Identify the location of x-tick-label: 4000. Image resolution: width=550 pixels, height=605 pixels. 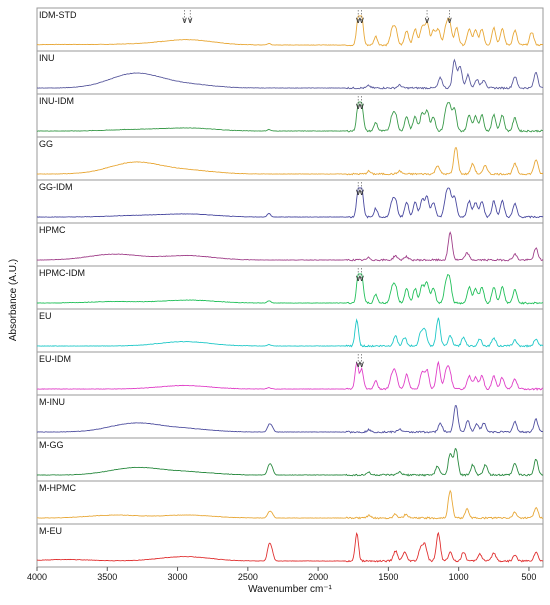
(37, 577).